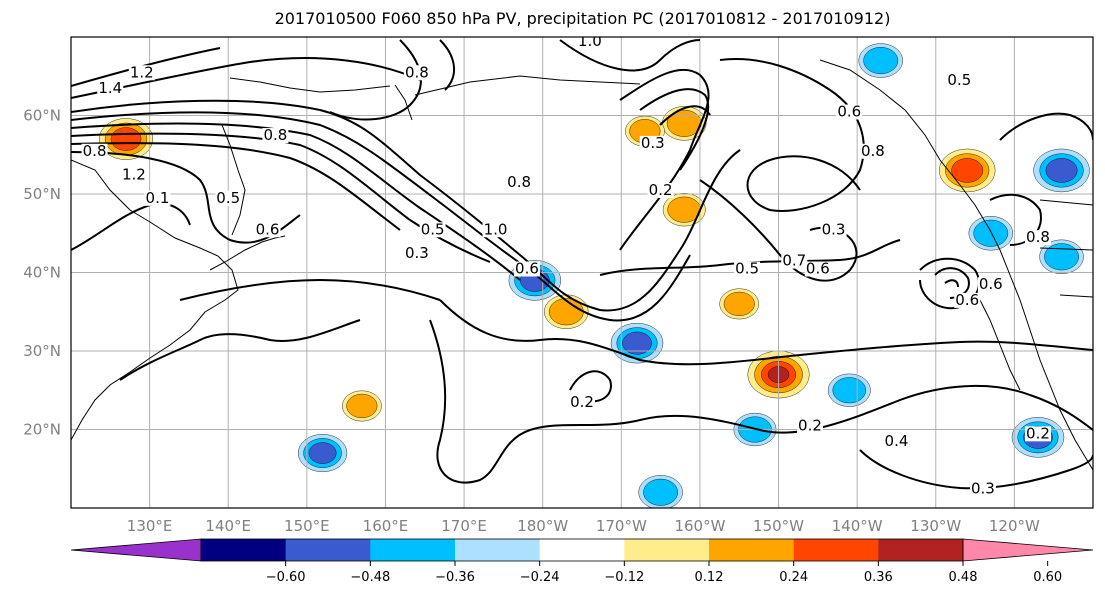 Image resolution: width=1105 pixels, height=601 pixels. Describe the element at coordinates (793, 577) in the screenshot. I see `colorbar-tick-label: 0.24` at that location.